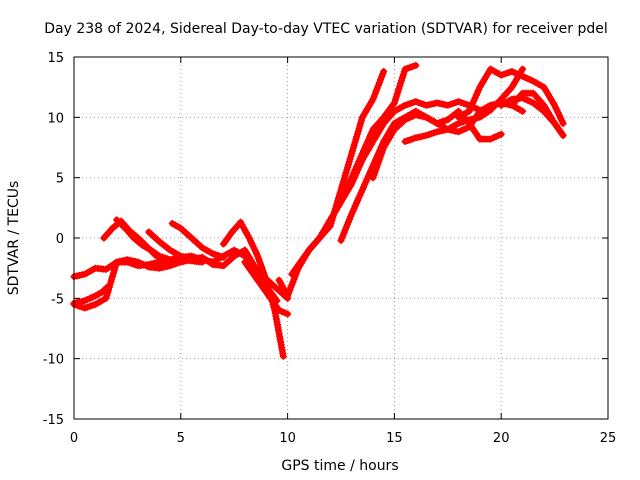 This screenshot has width=640, height=480. I want to click on y-tick-label: 5, so click(60, 179).